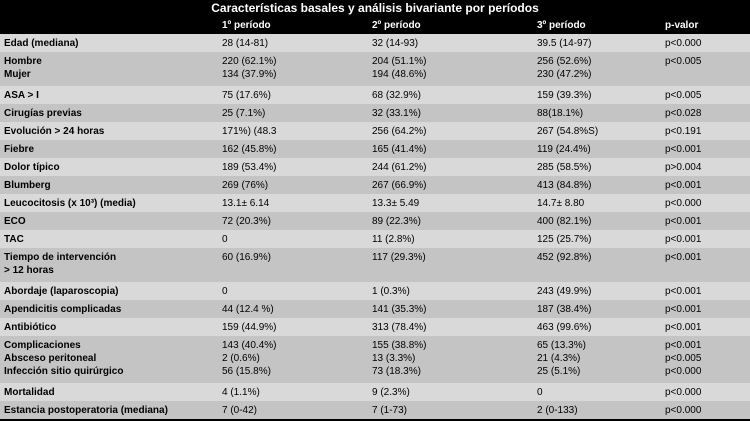 This screenshot has height=421, width=750. Describe the element at coordinates (246, 257) in the screenshot. I see `cell-line: 60 (16.9%)` at that location.